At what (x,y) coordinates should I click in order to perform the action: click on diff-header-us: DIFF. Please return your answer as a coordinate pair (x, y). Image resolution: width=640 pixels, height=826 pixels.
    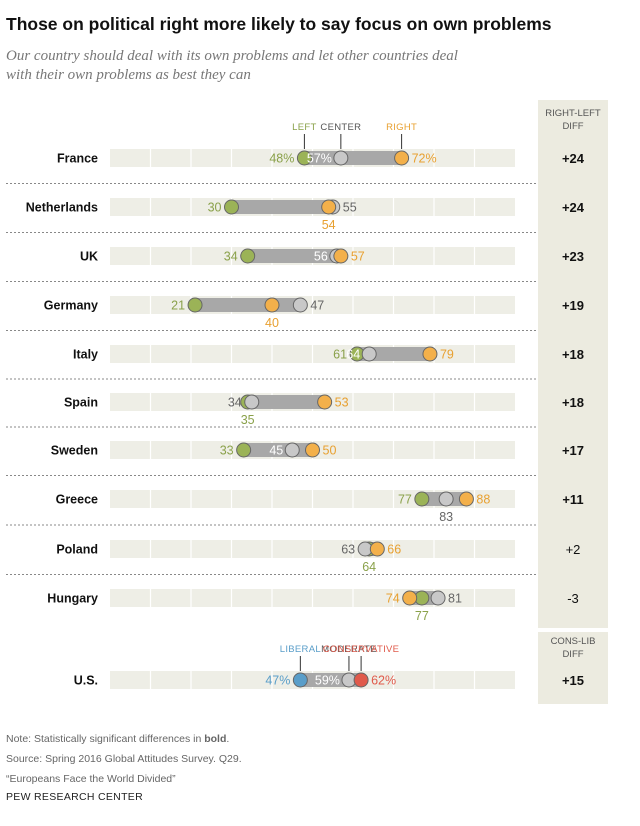
    Looking at the image, I should click on (572, 654).